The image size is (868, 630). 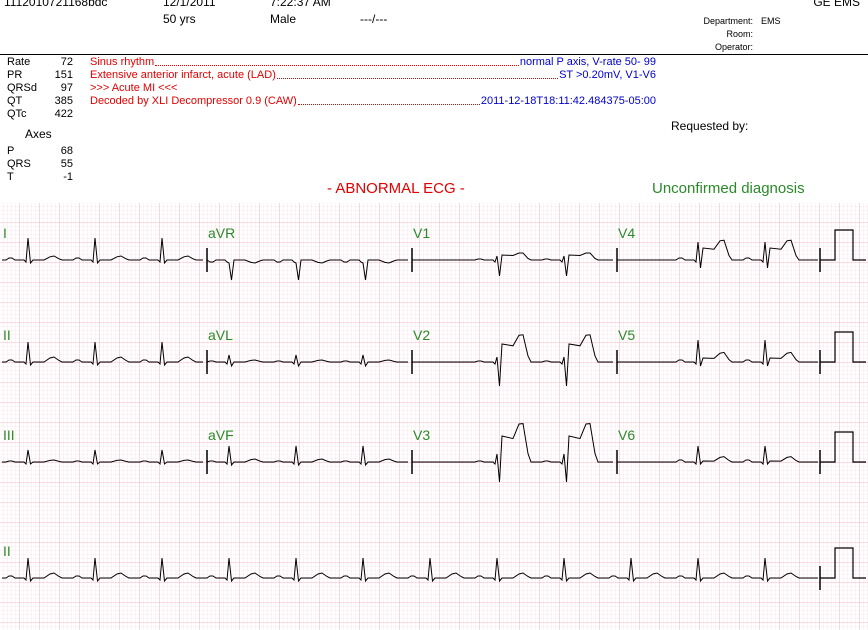 I want to click on statement-detail: normal P axis, V-rate 50- 99, so click(x=587, y=62).